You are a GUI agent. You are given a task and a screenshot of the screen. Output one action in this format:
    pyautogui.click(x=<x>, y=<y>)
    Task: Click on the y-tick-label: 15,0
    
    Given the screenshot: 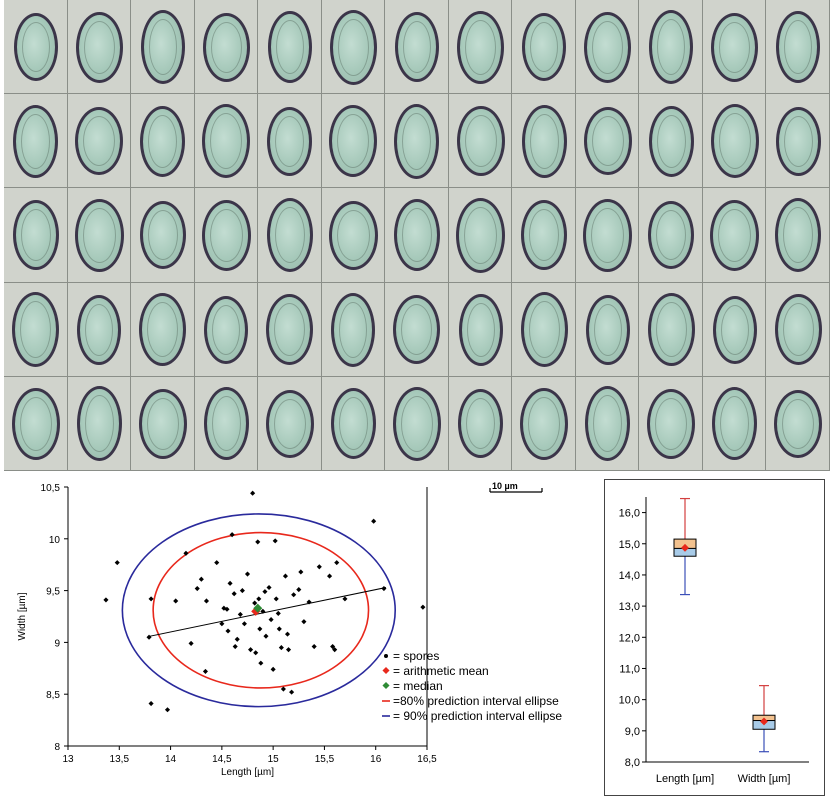 What is the action you would take?
    pyautogui.click(x=629, y=545)
    